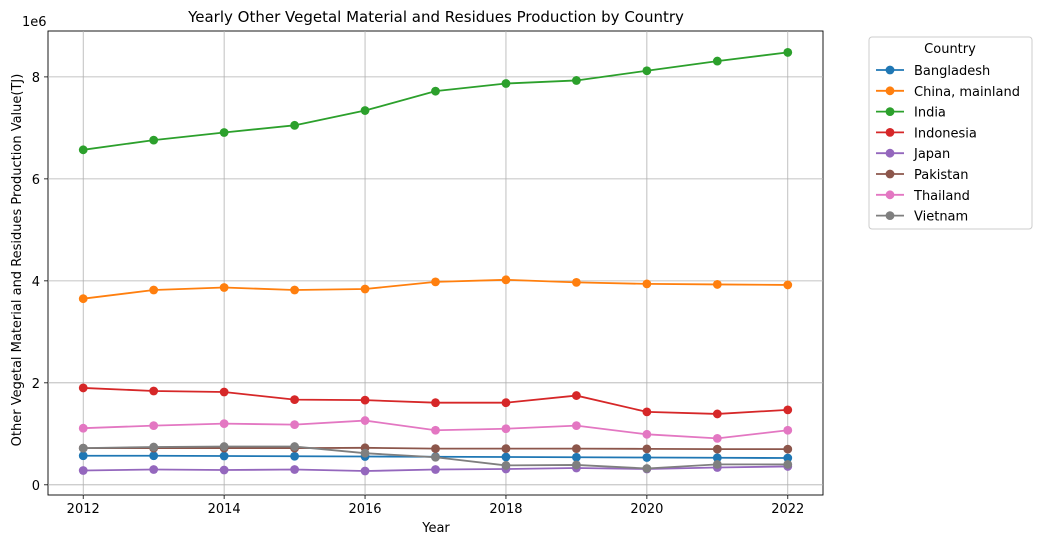 The height and width of the screenshot is (545, 1042). What do you see at coordinates (36, 282) in the screenshot?
I see `y-tick-label: 4` at bounding box center [36, 282].